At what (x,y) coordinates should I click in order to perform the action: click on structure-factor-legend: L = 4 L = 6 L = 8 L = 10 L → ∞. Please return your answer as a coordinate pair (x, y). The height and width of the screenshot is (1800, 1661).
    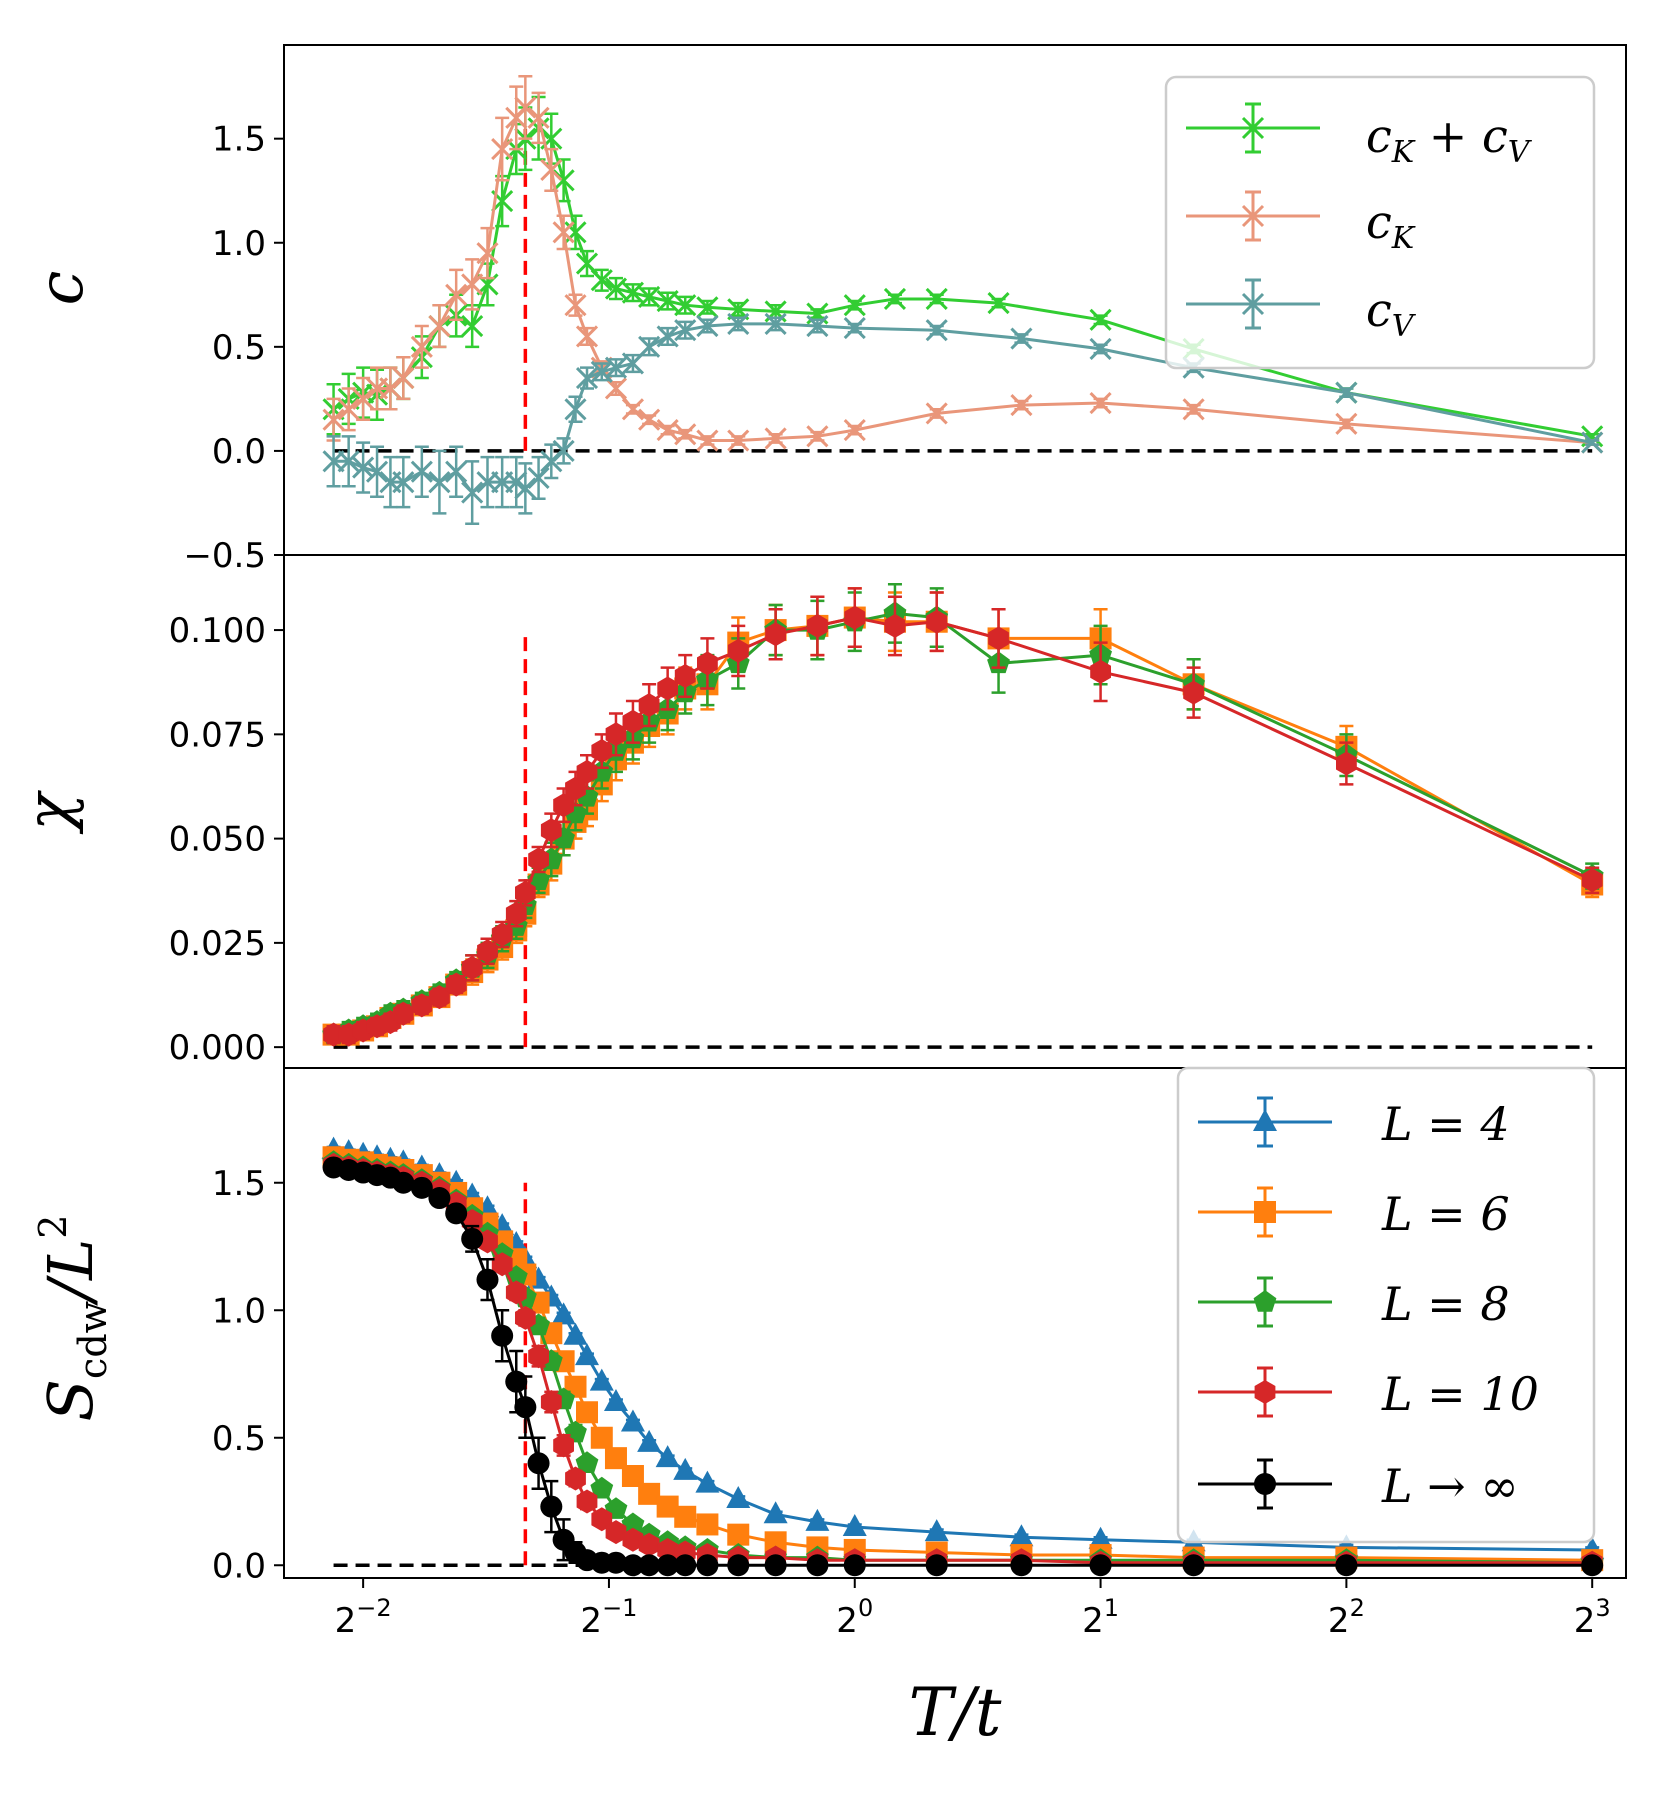
    Looking at the image, I should click on (1386, 1305).